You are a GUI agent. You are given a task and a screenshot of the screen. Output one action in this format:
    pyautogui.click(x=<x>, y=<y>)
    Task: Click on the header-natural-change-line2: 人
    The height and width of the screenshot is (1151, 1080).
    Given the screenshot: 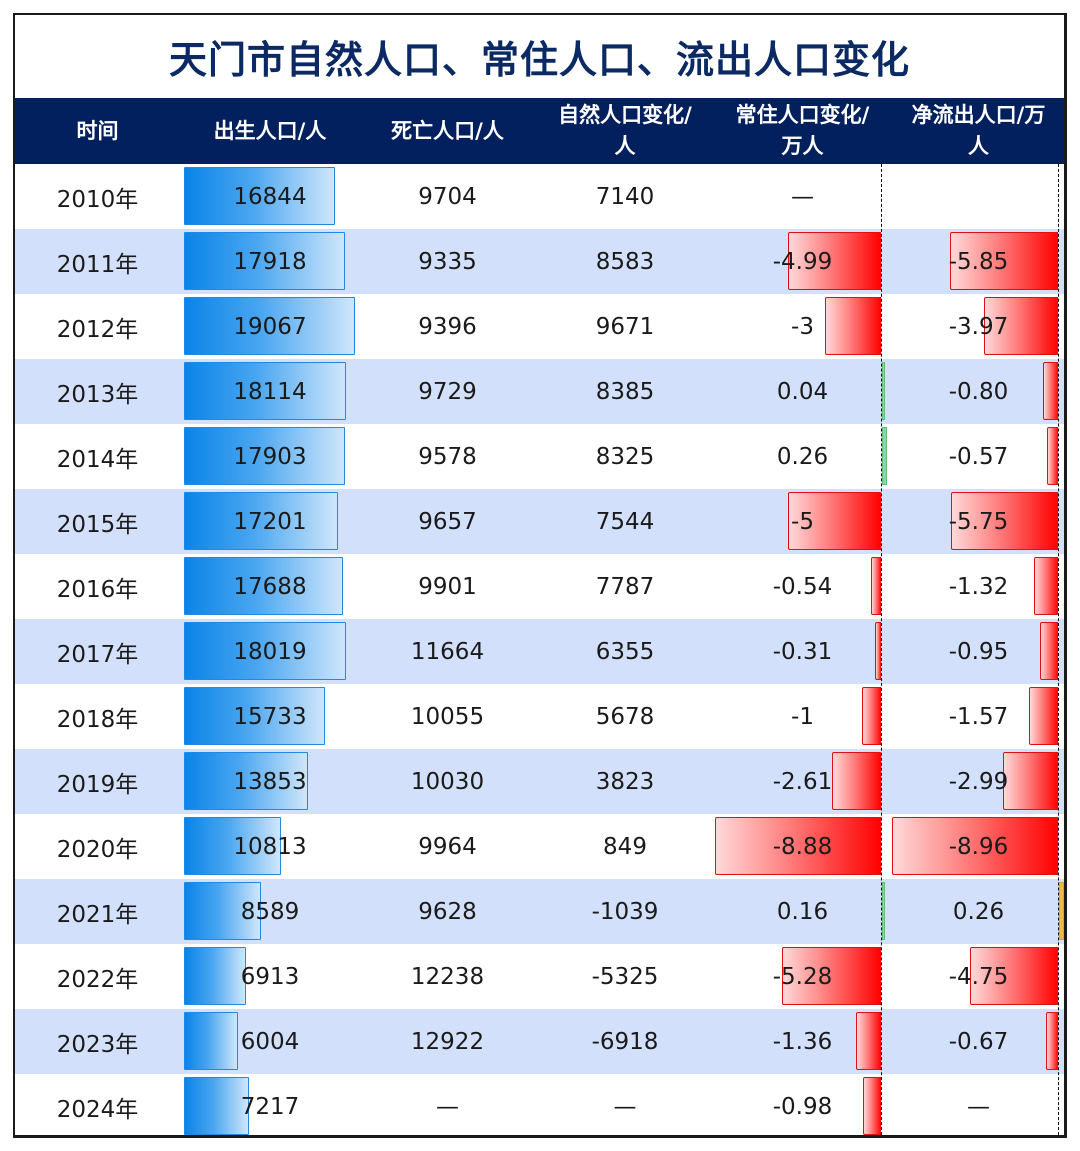 What is the action you would take?
    pyautogui.click(x=625, y=146)
    